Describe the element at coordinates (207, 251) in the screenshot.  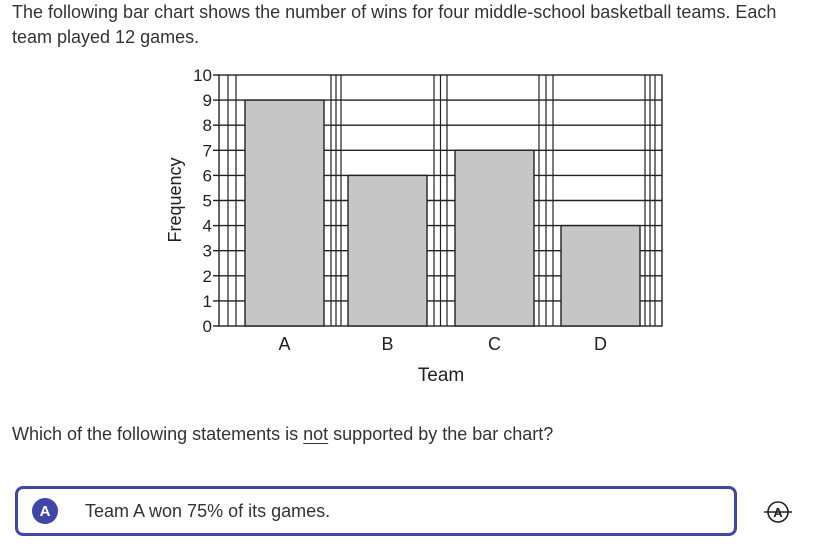
I see `y-tick-label: 3` at that location.